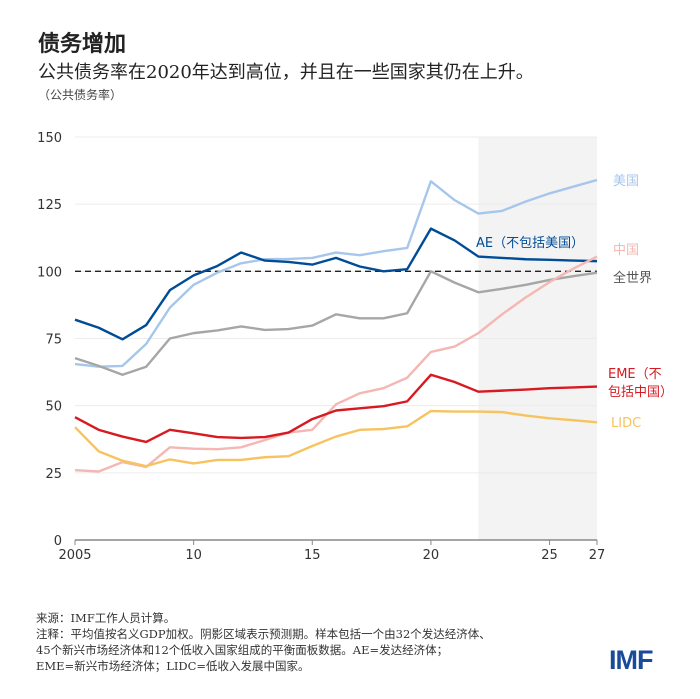 The width and height of the screenshot is (700, 699). What do you see at coordinates (631, 660) in the screenshot?
I see `imf-logo: IMF` at bounding box center [631, 660].